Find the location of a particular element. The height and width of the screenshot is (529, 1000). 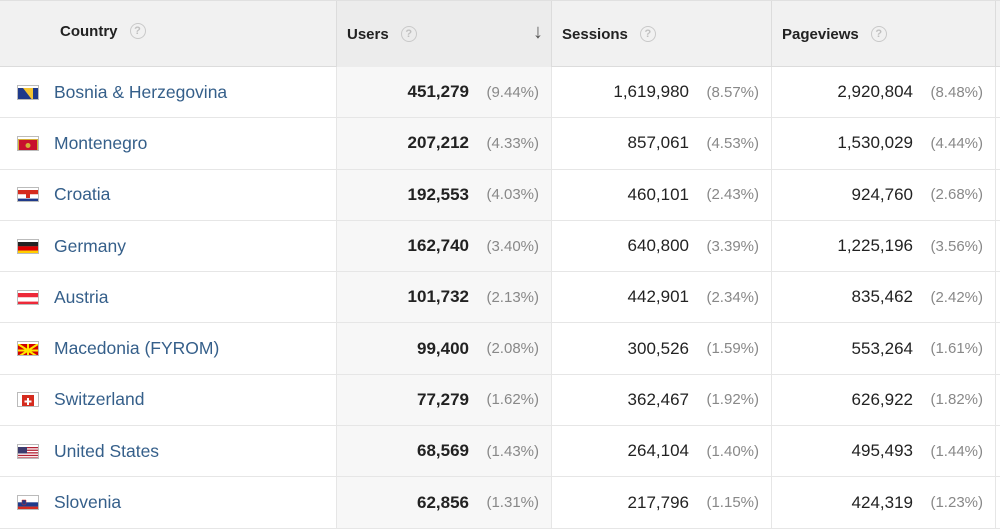

sessions-value: 640,800 is located at coordinates (658, 246).